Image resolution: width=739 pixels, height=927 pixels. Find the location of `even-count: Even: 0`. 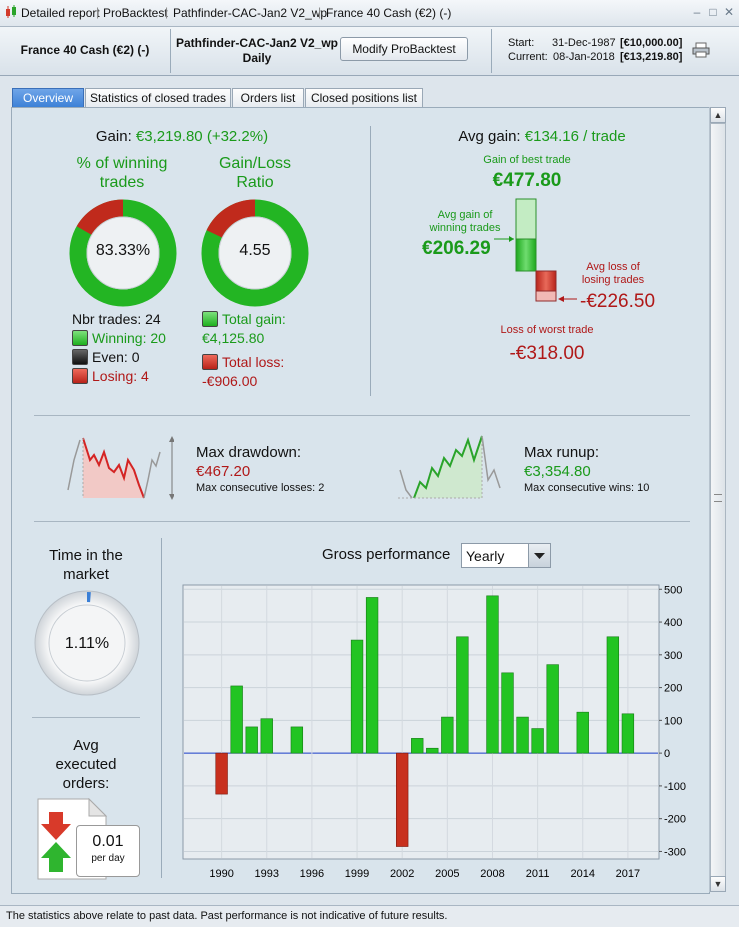

even-count: Even: 0 is located at coordinates (115, 357).